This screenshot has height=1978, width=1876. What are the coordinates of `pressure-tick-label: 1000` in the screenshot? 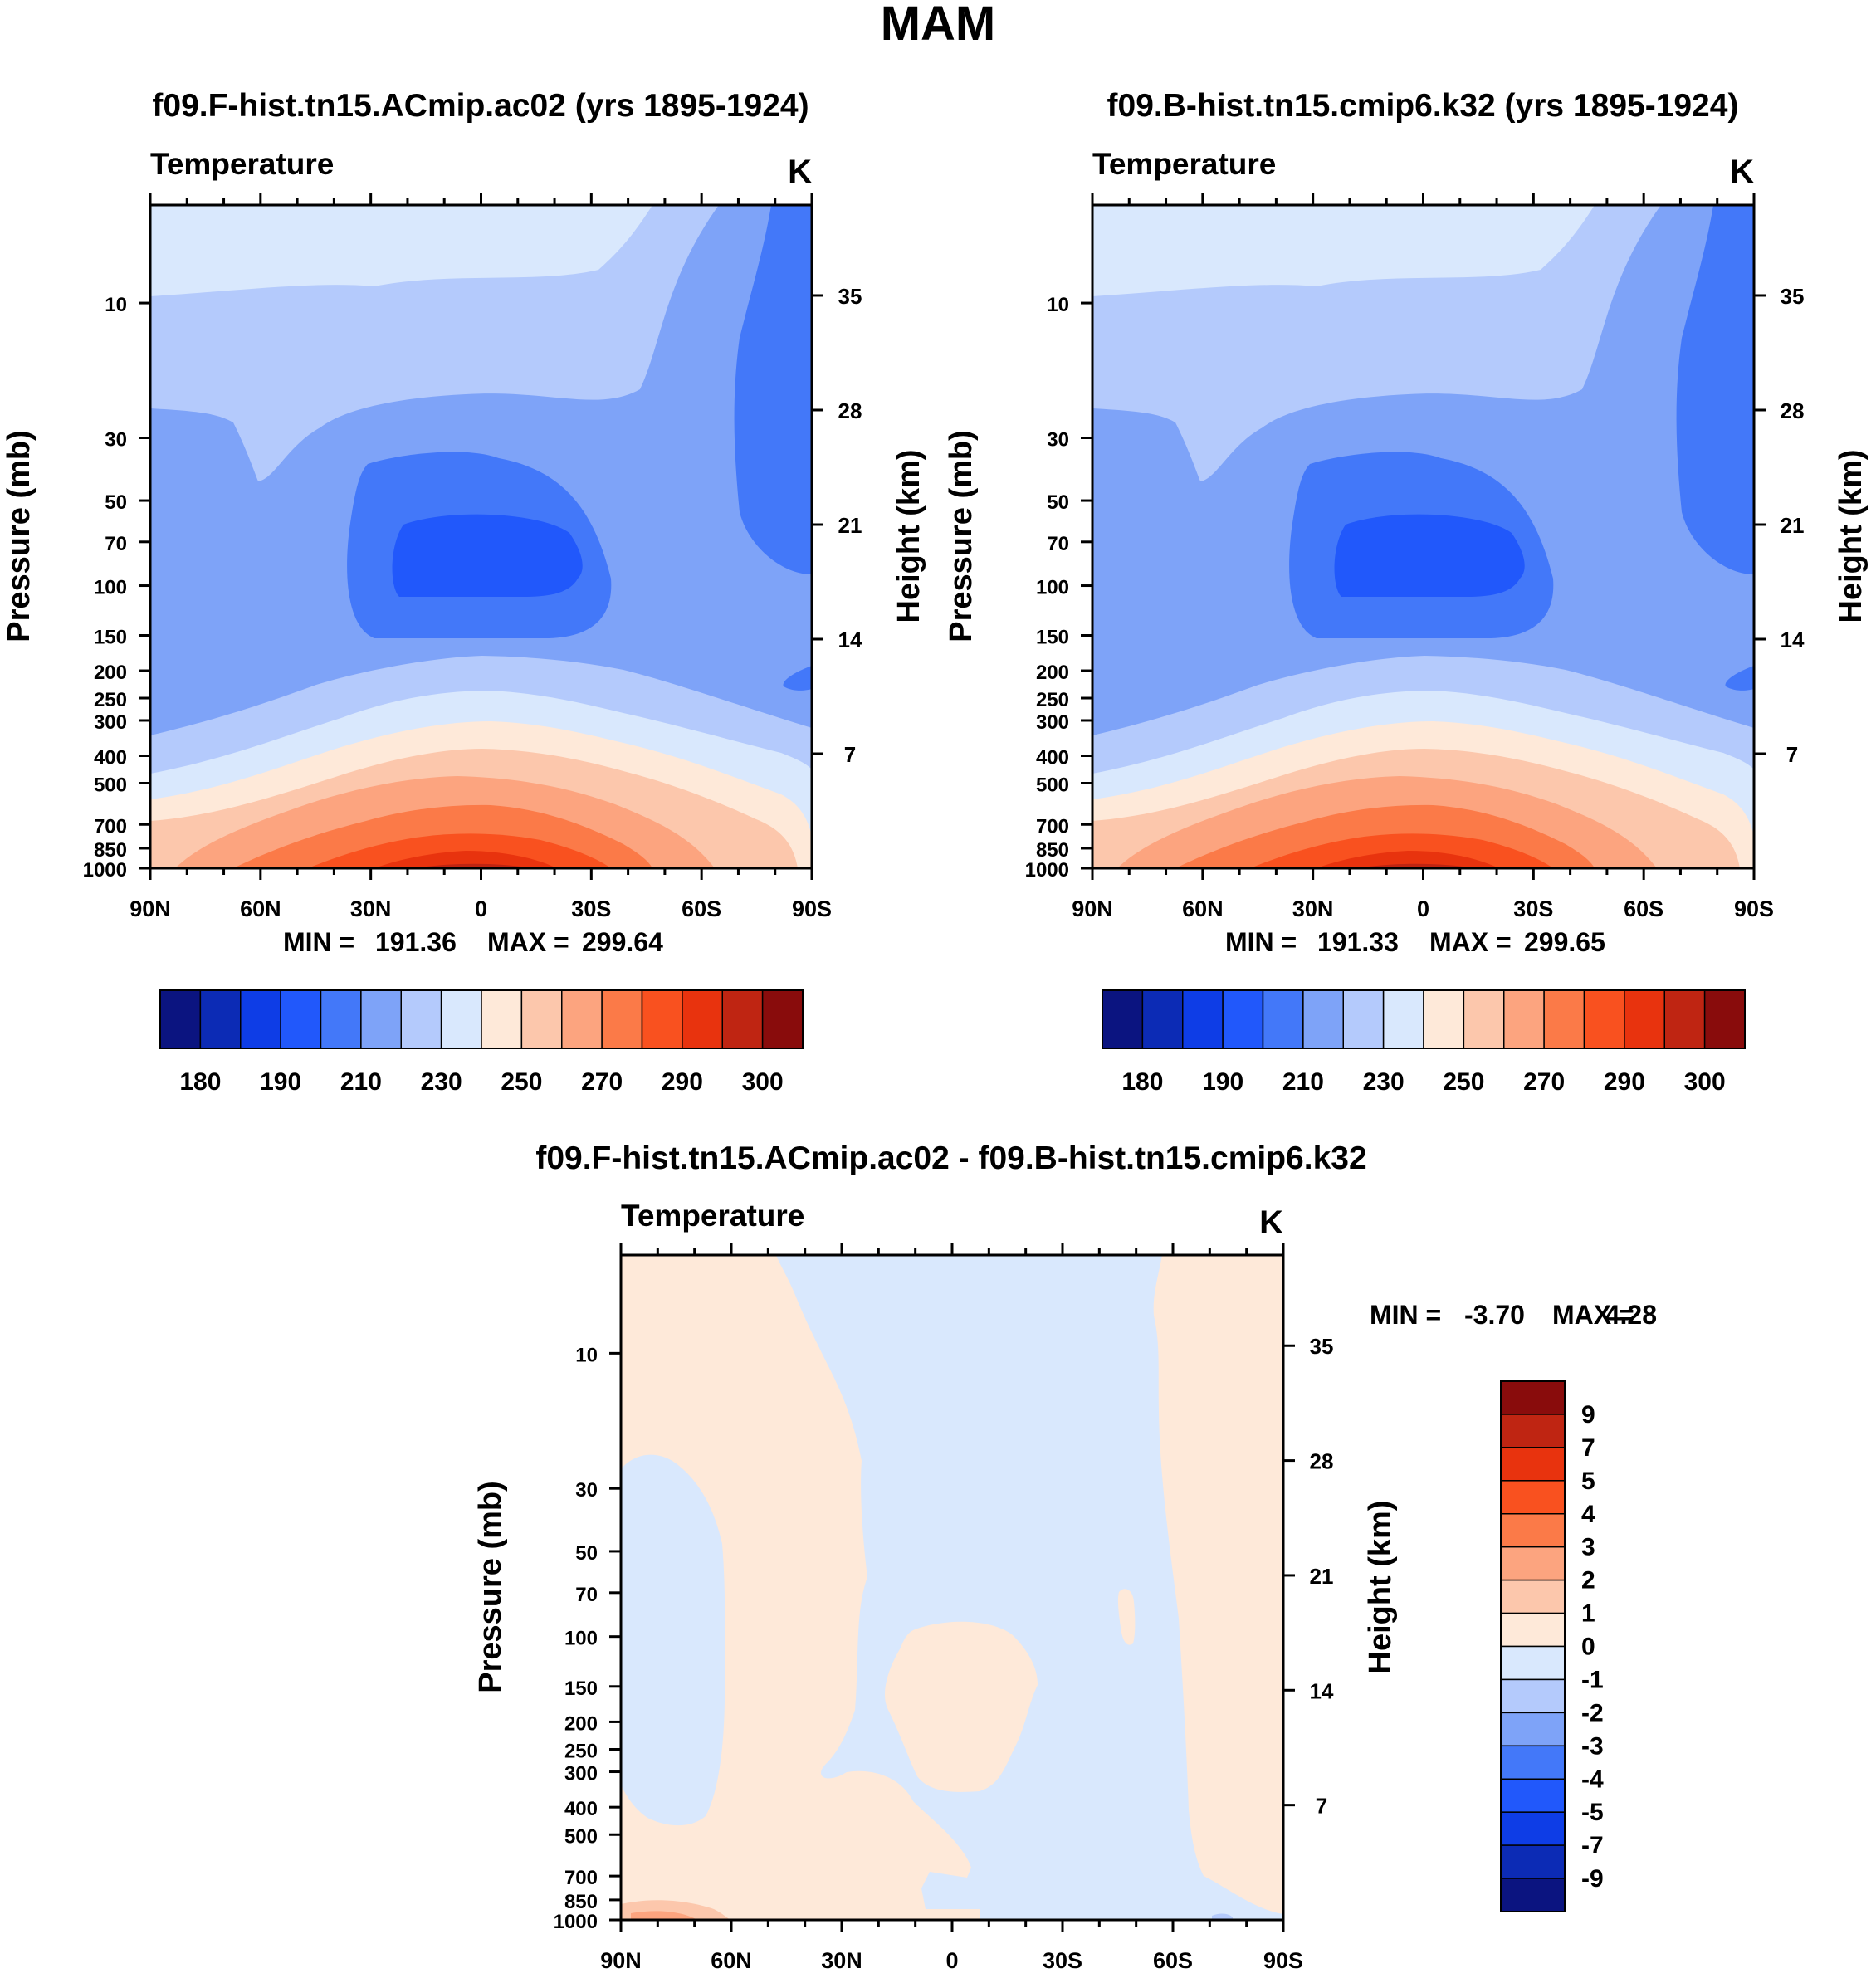 It's located at (1047, 871).